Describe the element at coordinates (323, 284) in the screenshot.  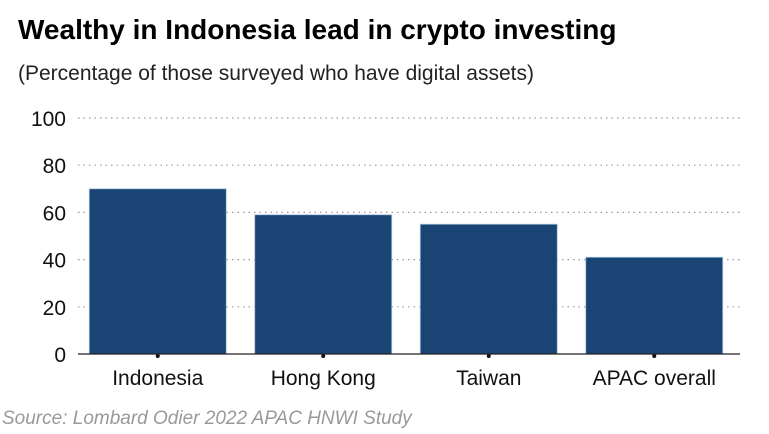
I see `bar-hong-kong` at that location.